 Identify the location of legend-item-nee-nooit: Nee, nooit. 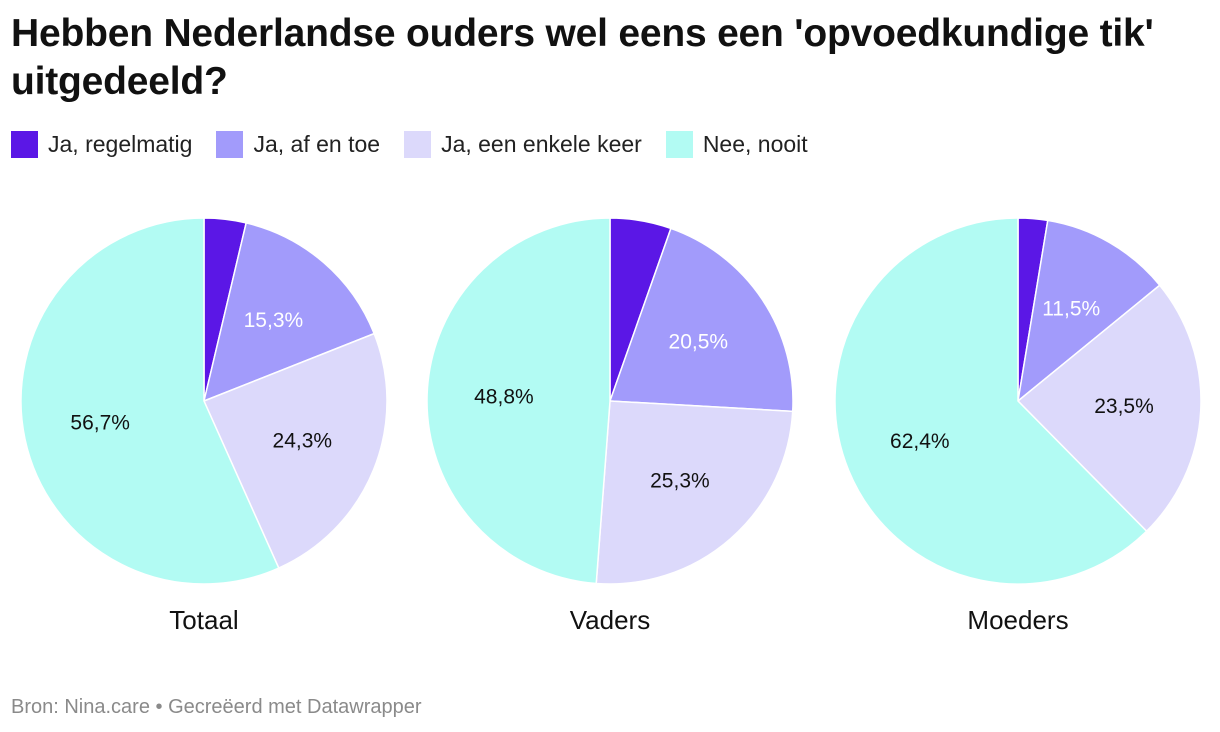
(736, 144).